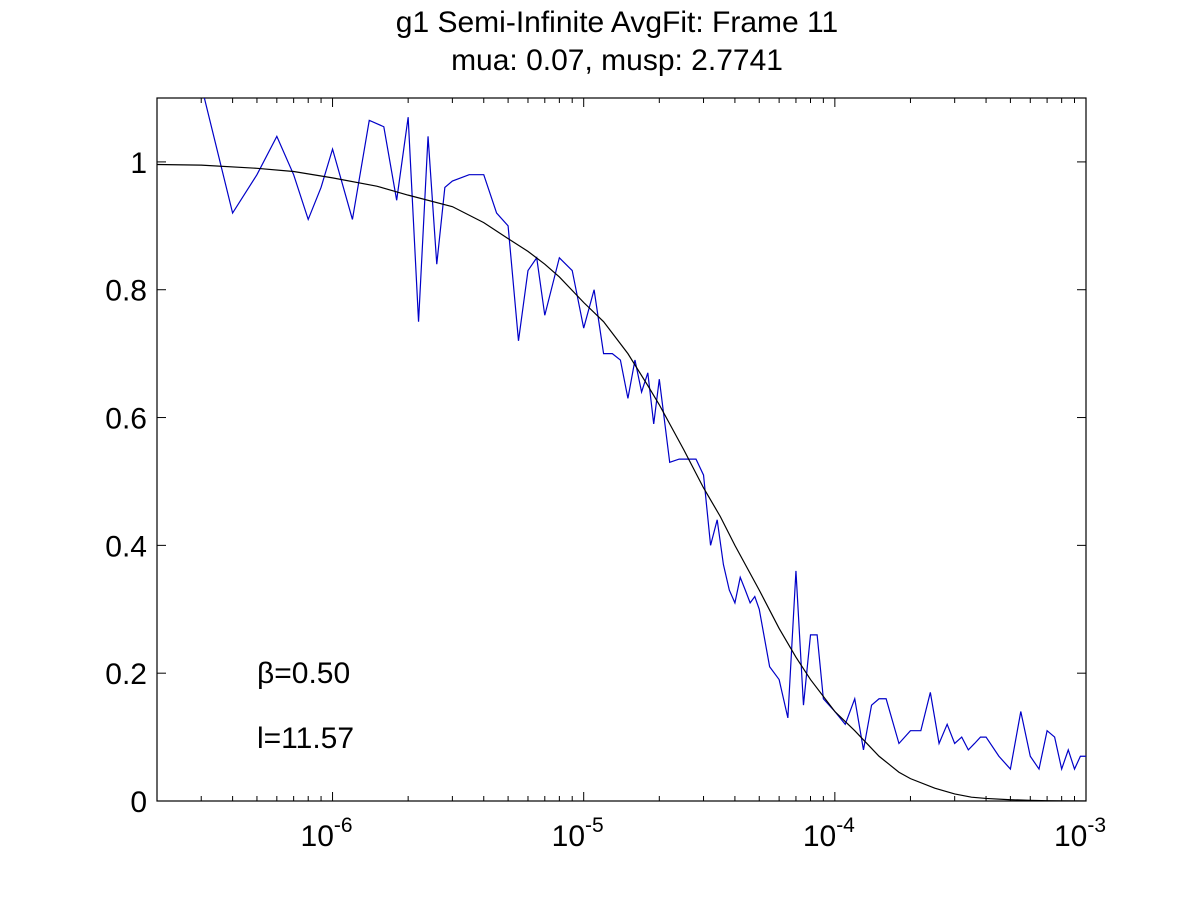  I want to click on chart-title: g1 Semi-Infinite AvgFit: Frame 11, so click(617, 22).